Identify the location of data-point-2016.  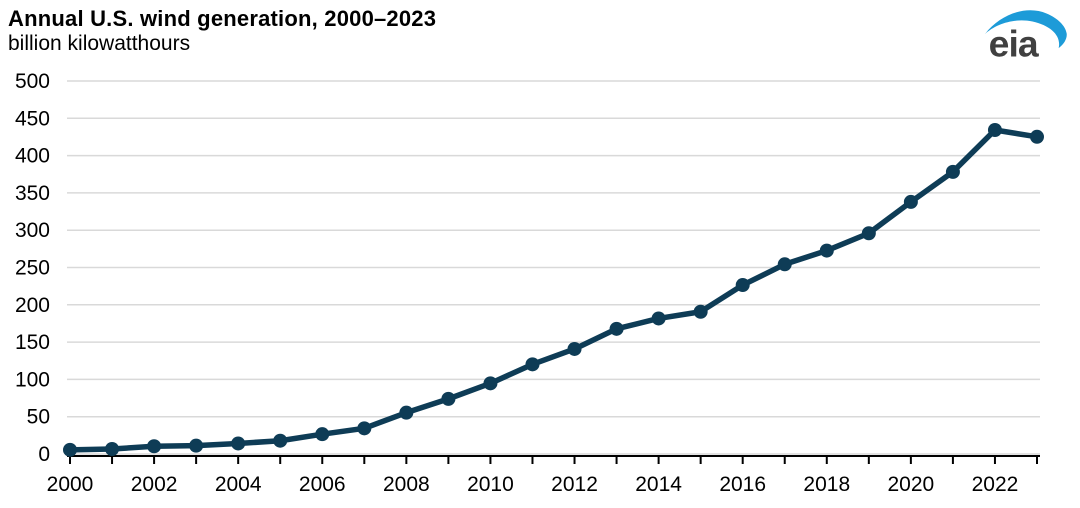
(742, 285).